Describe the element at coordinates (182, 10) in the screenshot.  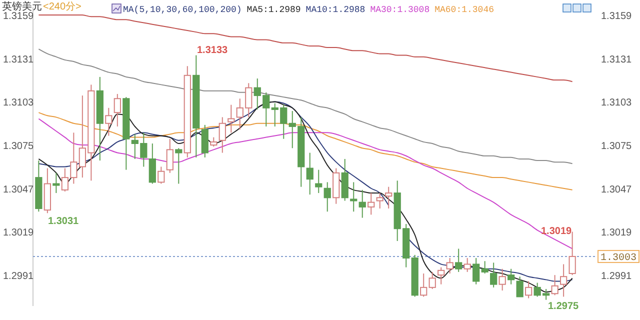
I see `legend-title: MA(5,10,30,60,100,200)` at that location.